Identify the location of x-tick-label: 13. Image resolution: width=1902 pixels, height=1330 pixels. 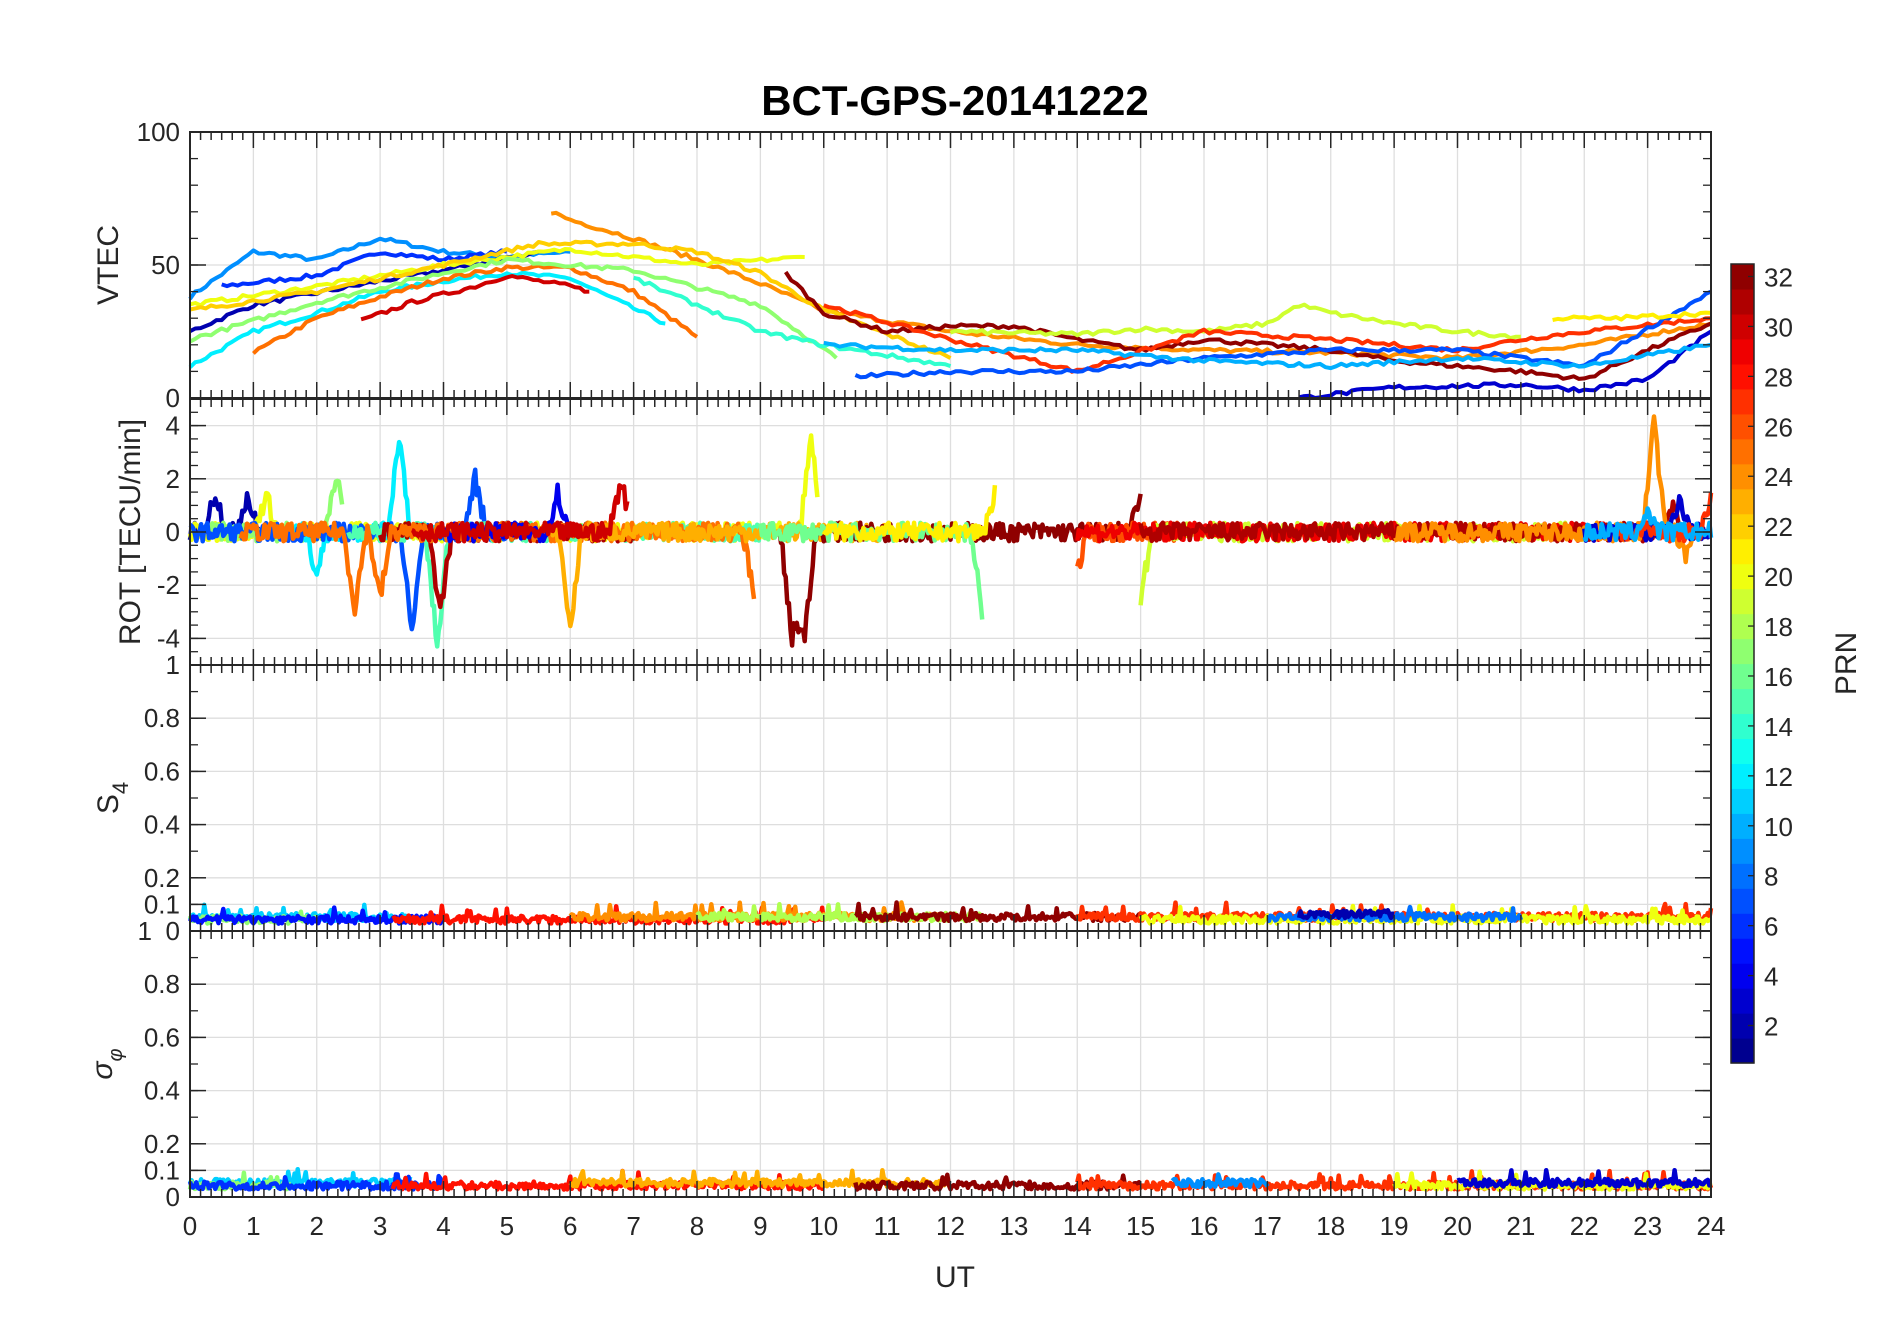
(1013, 1226).